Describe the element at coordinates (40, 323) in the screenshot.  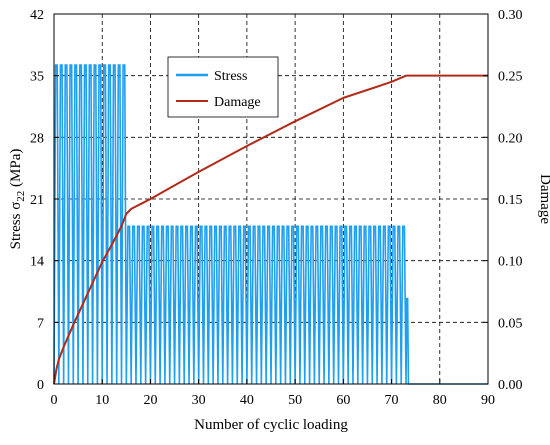
I see `left-tick-label: 7` at that location.